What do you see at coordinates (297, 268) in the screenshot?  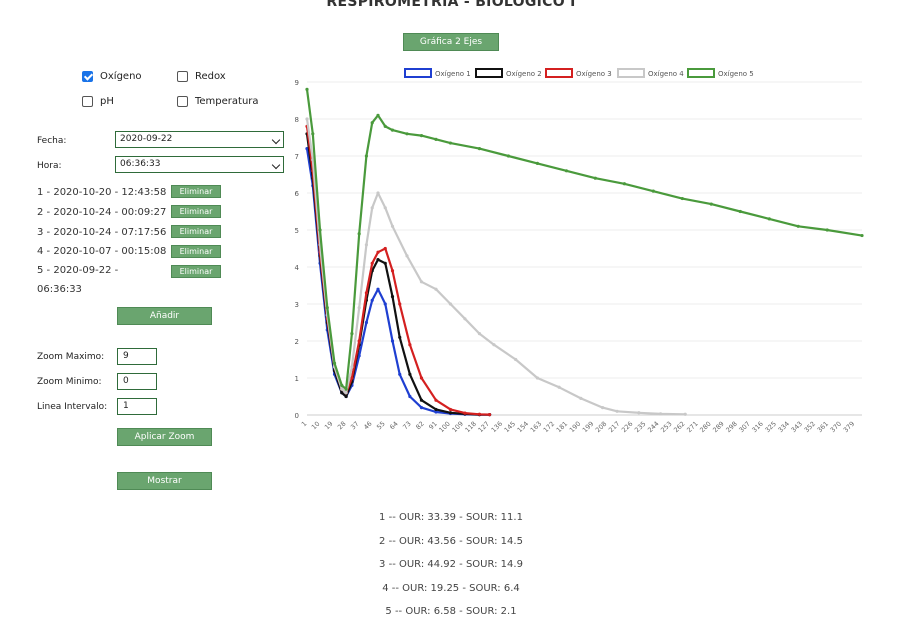 I see `y-tick-label: 4` at bounding box center [297, 268].